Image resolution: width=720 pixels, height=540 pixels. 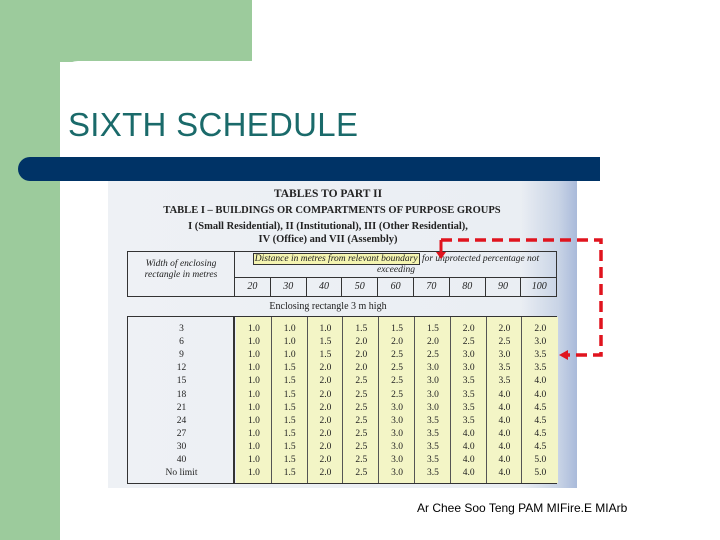 I want to click on width-cell: No limit, so click(x=181, y=473).